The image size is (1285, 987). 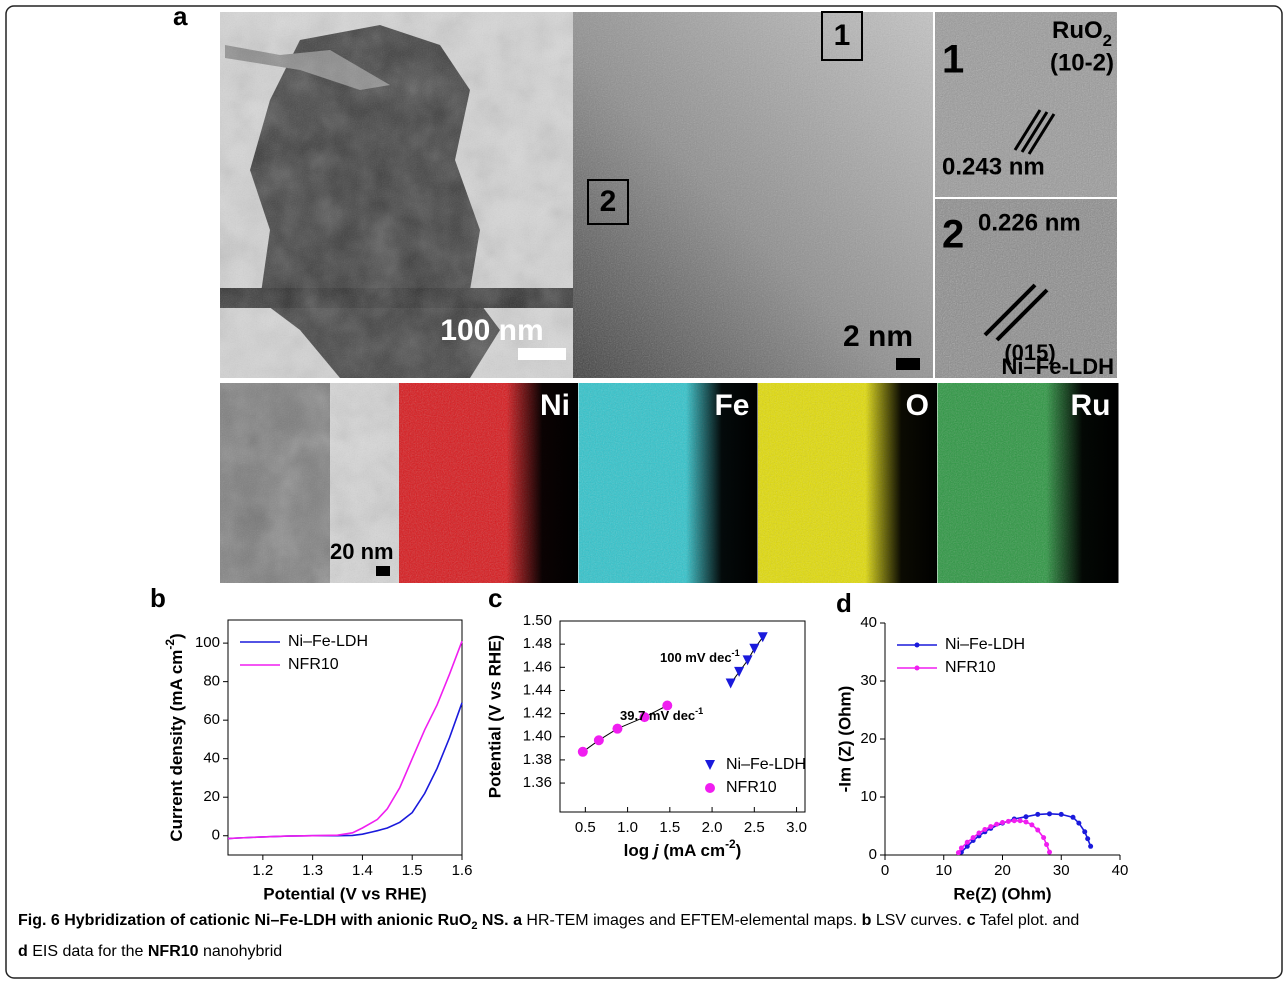 I want to click on x-tick-label: 3.0, so click(x=796, y=827).